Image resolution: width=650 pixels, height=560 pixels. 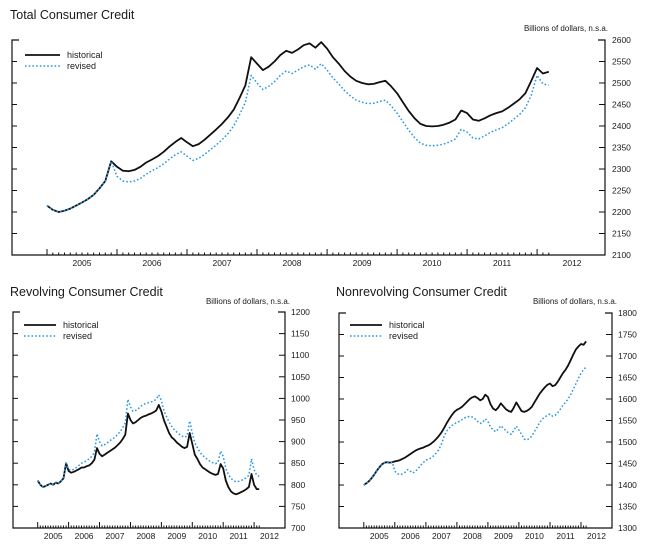 What do you see at coordinates (300, 355) in the screenshot?
I see `y-tick-label: 1100` at bounding box center [300, 355].